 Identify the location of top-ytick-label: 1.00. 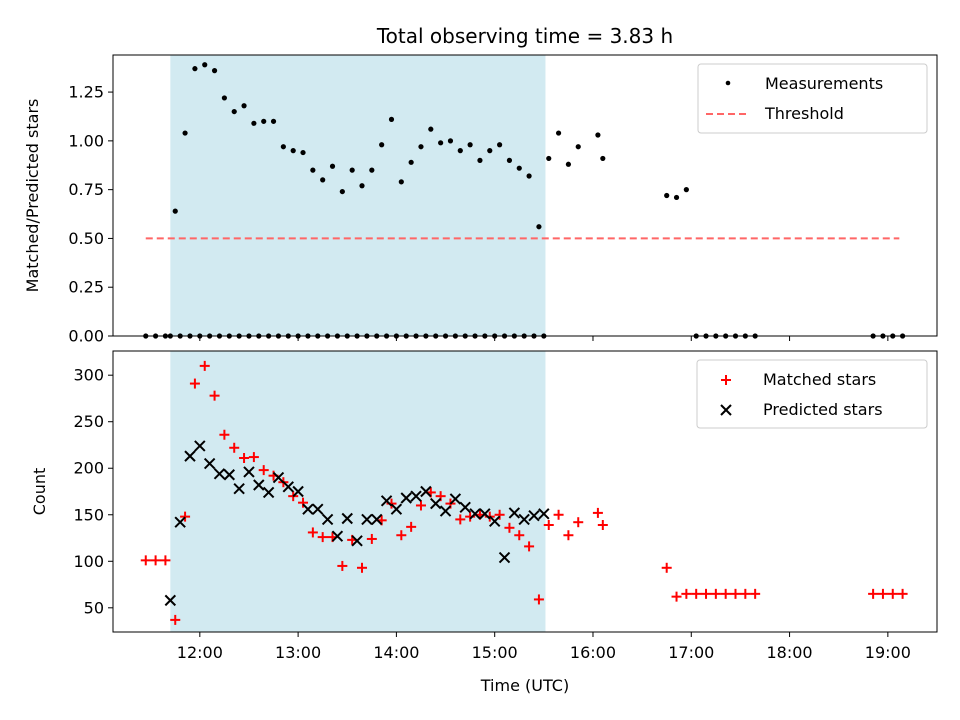
(86, 140).